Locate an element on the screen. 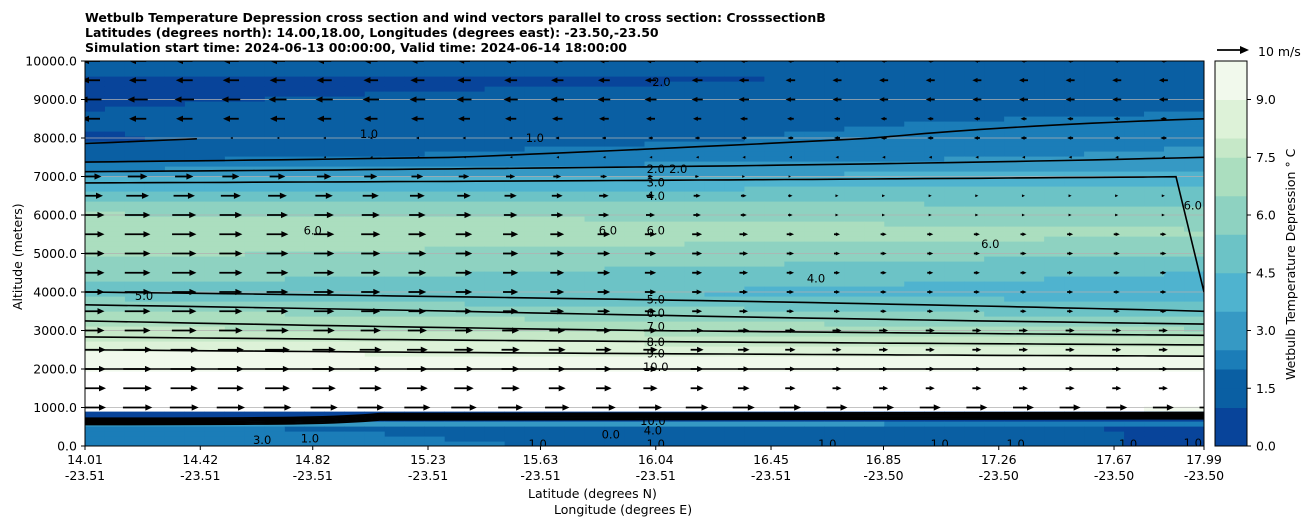 Image resolution: width=1312 pixels, height=526 pixels. contour-line-1.0 is located at coordinates (141, 141).